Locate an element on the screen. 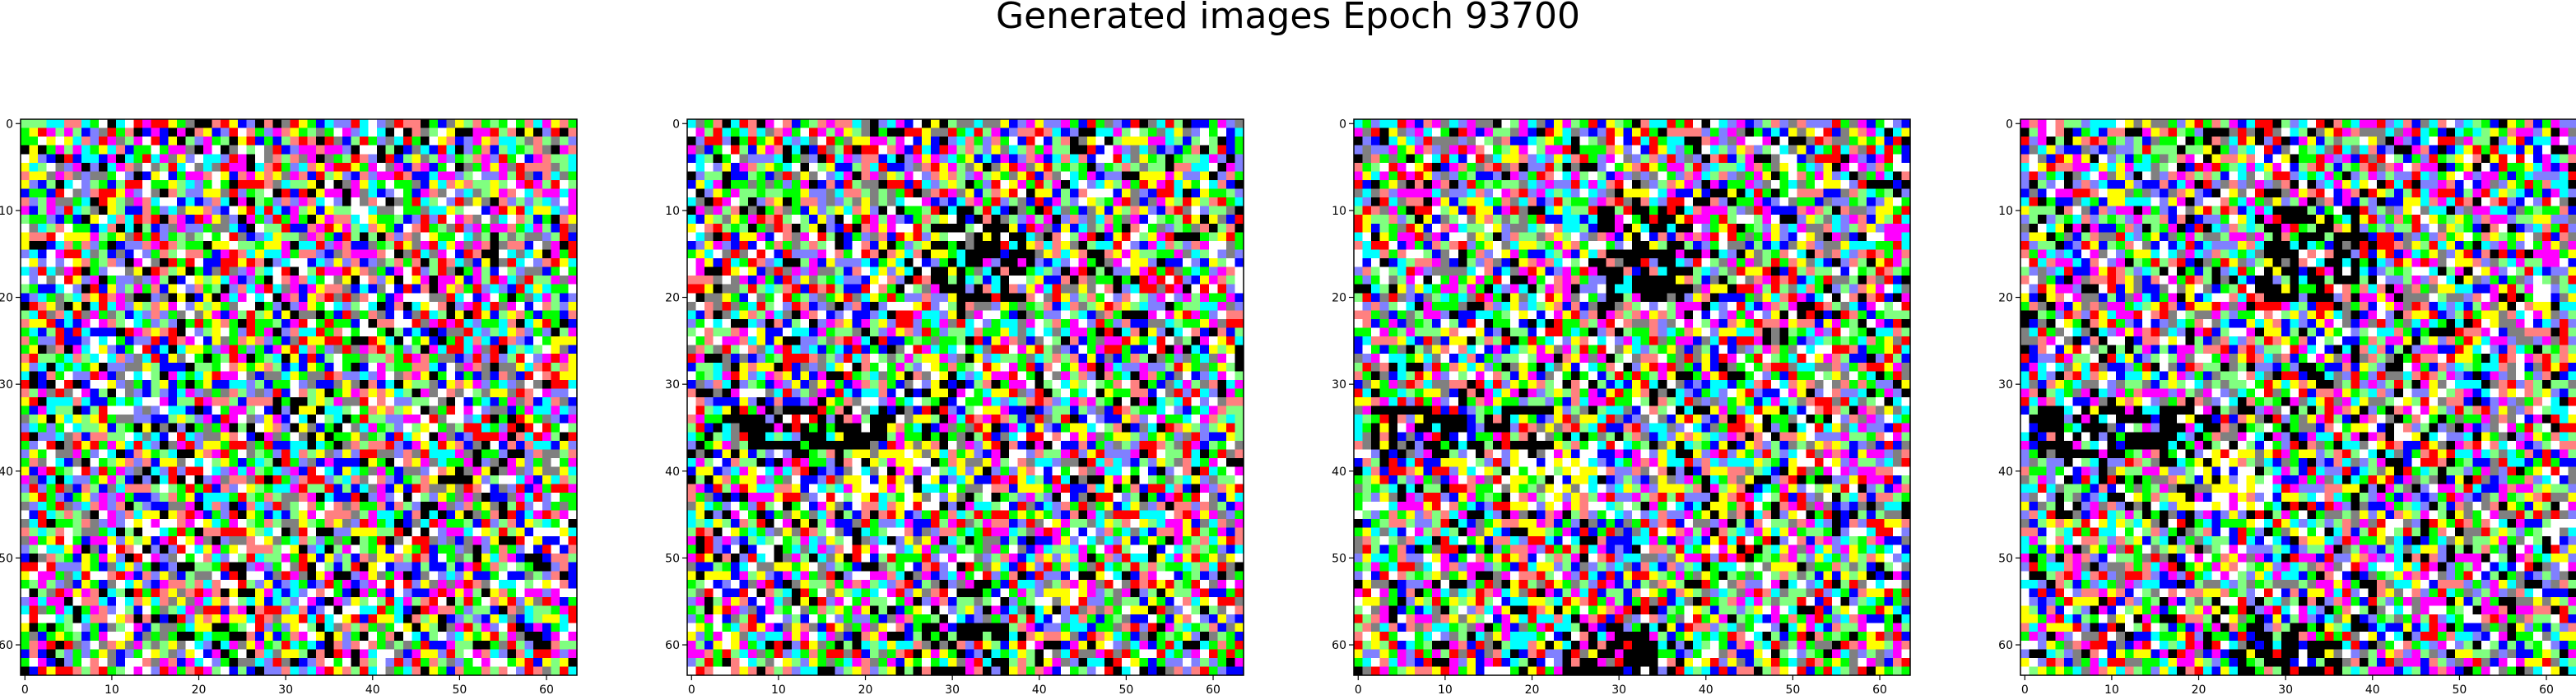 Image resolution: width=2576 pixels, height=695 pixels. x-tick-label: 30 is located at coordinates (285, 689).